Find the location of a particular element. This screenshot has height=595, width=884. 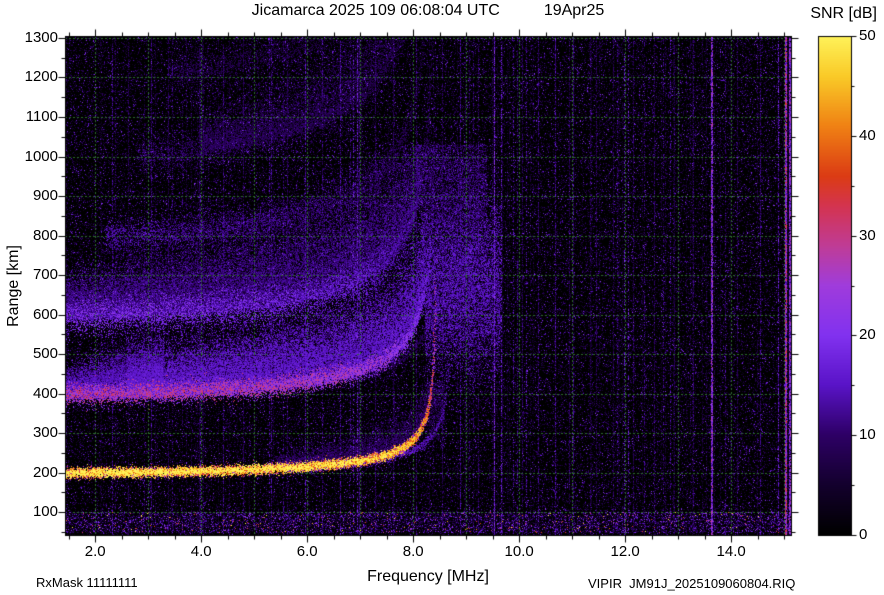

y-tick-label: 300 is located at coordinates (45, 433).